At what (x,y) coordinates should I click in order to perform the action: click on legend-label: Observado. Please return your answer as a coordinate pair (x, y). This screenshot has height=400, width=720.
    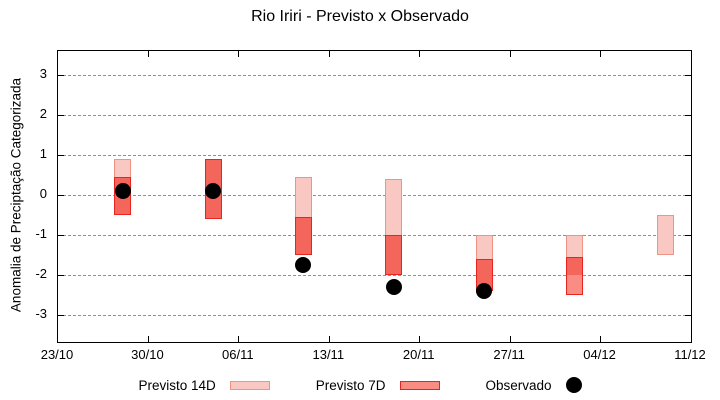
    Looking at the image, I should click on (518, 385).